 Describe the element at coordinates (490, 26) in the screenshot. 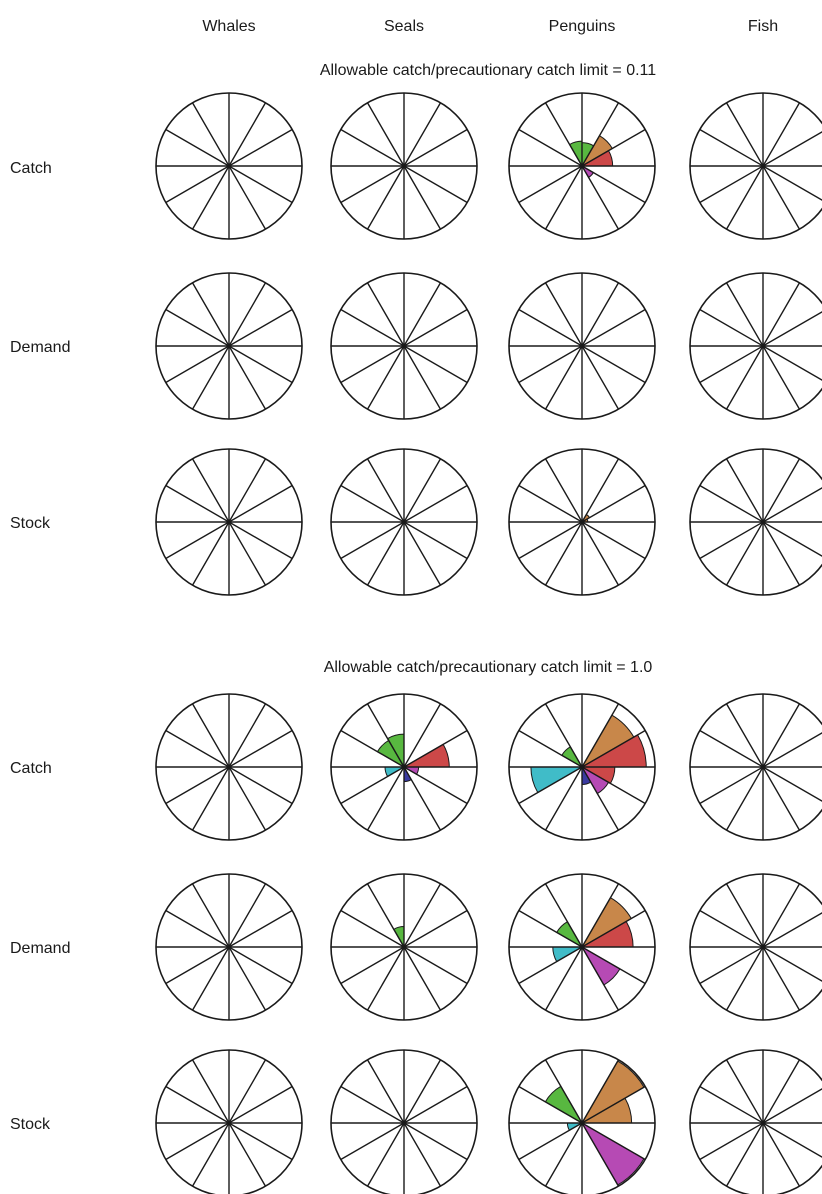

I see `column-headers: Whales Seals Penguins Fish` at that location.